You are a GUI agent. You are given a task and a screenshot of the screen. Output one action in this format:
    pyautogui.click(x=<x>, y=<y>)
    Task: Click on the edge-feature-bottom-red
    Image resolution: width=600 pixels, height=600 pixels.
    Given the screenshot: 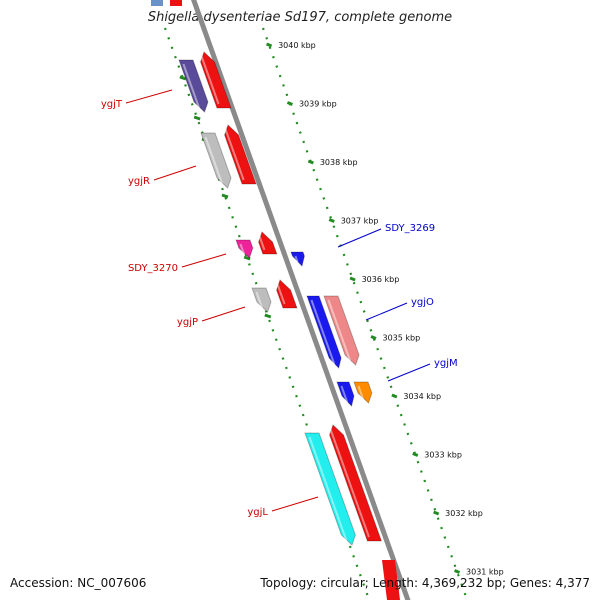 What is the action you would take?
    pyautogui.click(x=391, y=580)
    